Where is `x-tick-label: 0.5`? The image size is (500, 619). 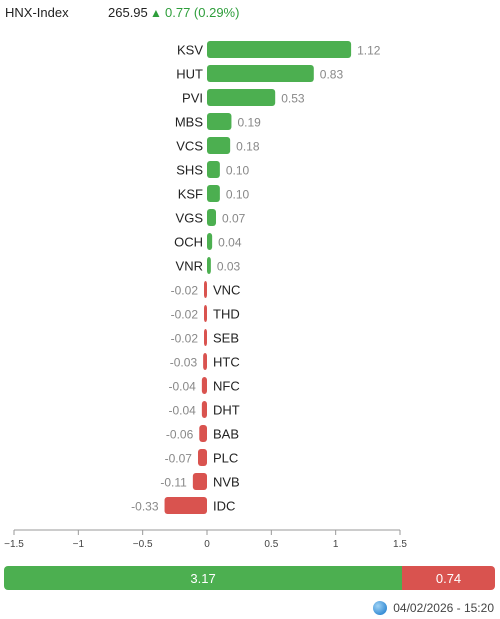 x-tick-label: 0.5 is located at coordinates (271, 544).